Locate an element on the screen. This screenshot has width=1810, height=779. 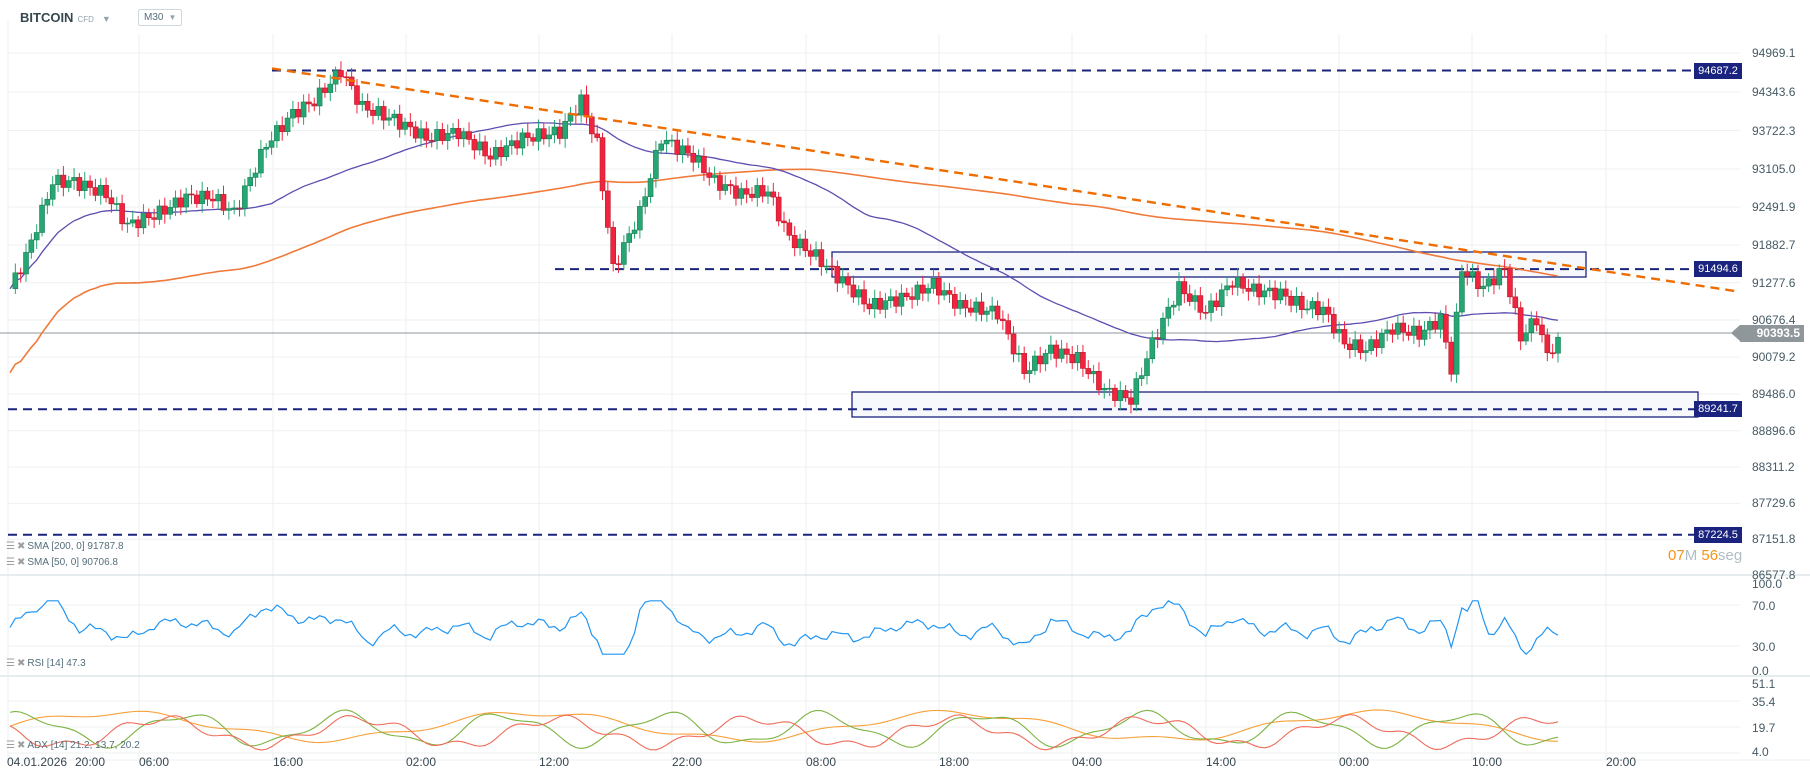
price-axis-label: 90079.2 is located at coordinates (1774, 357).